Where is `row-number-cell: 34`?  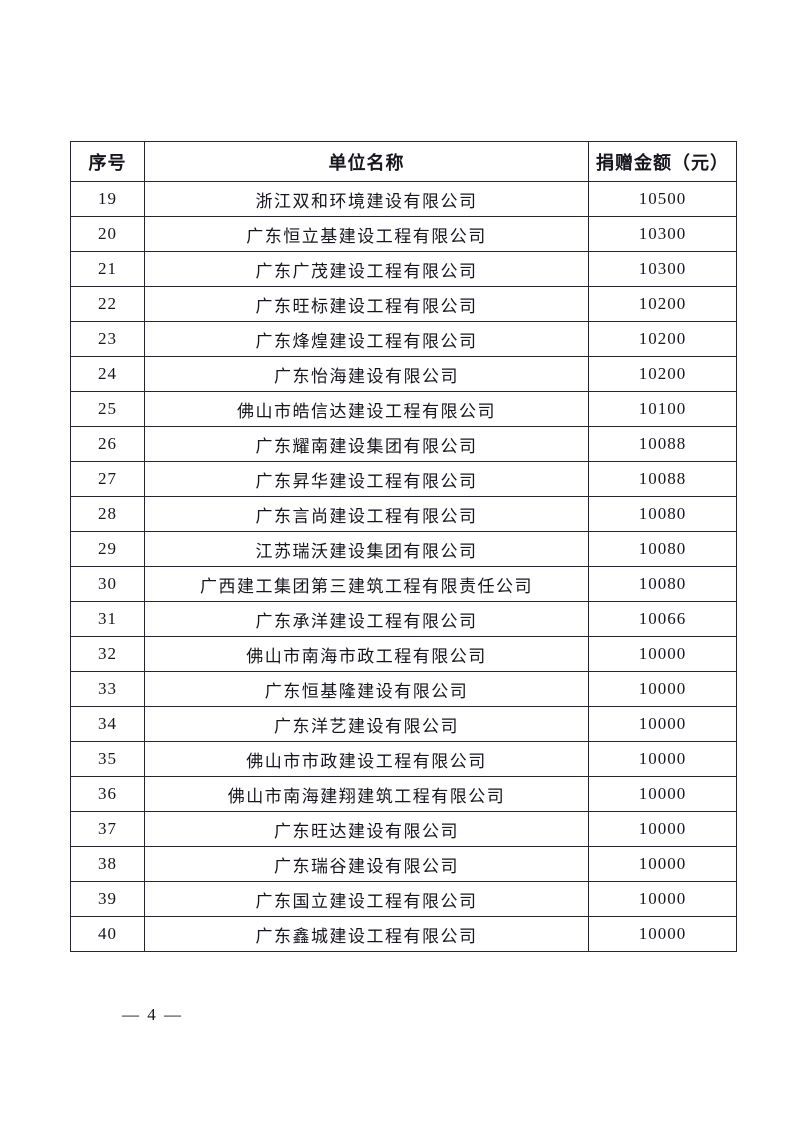
row-number-cell: 34 is located at coordinates (107, 724).